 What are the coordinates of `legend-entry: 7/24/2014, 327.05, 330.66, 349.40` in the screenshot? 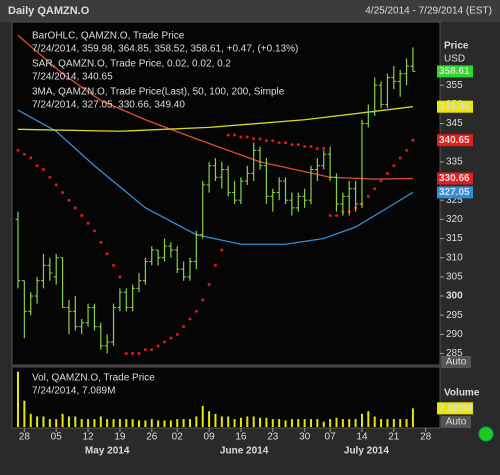 It's located at (108, 105).